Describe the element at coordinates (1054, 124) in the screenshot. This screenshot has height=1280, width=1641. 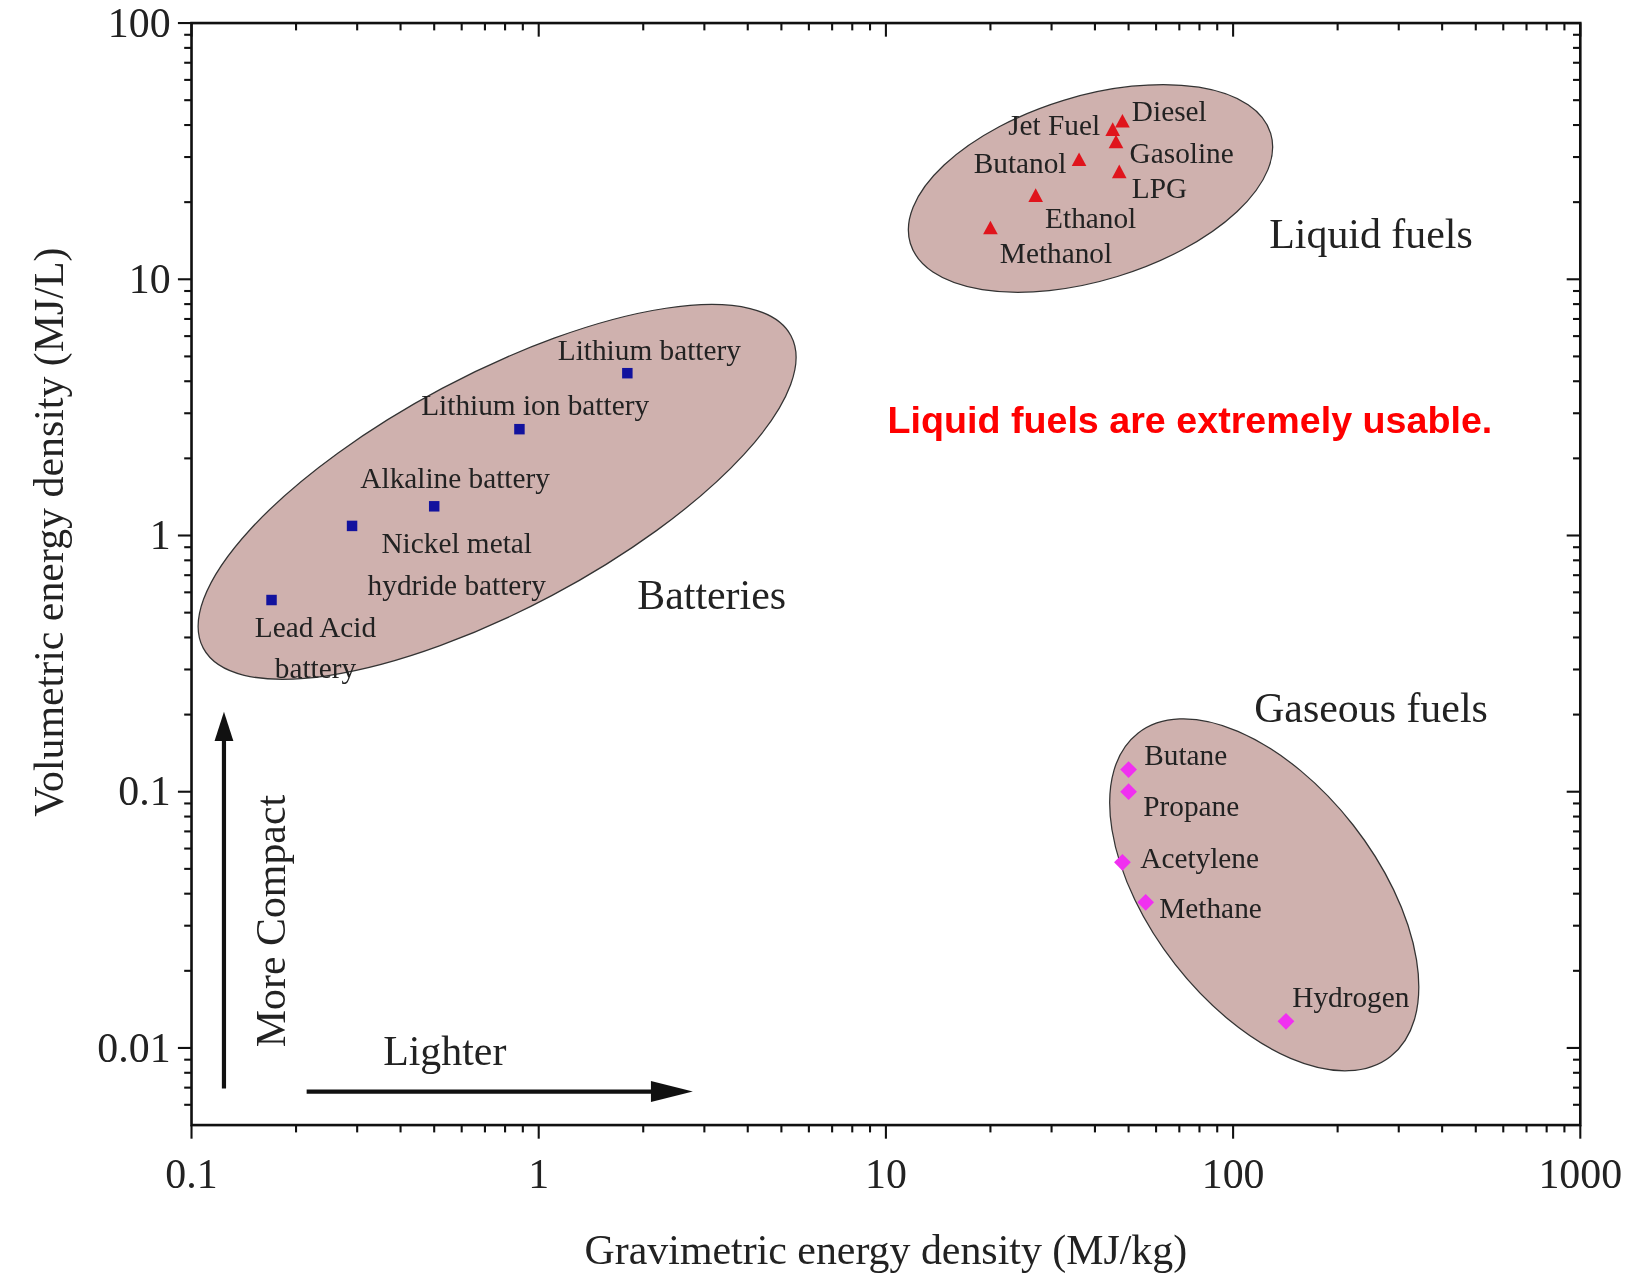
I see `annotation: Jet Fuel` at that location.